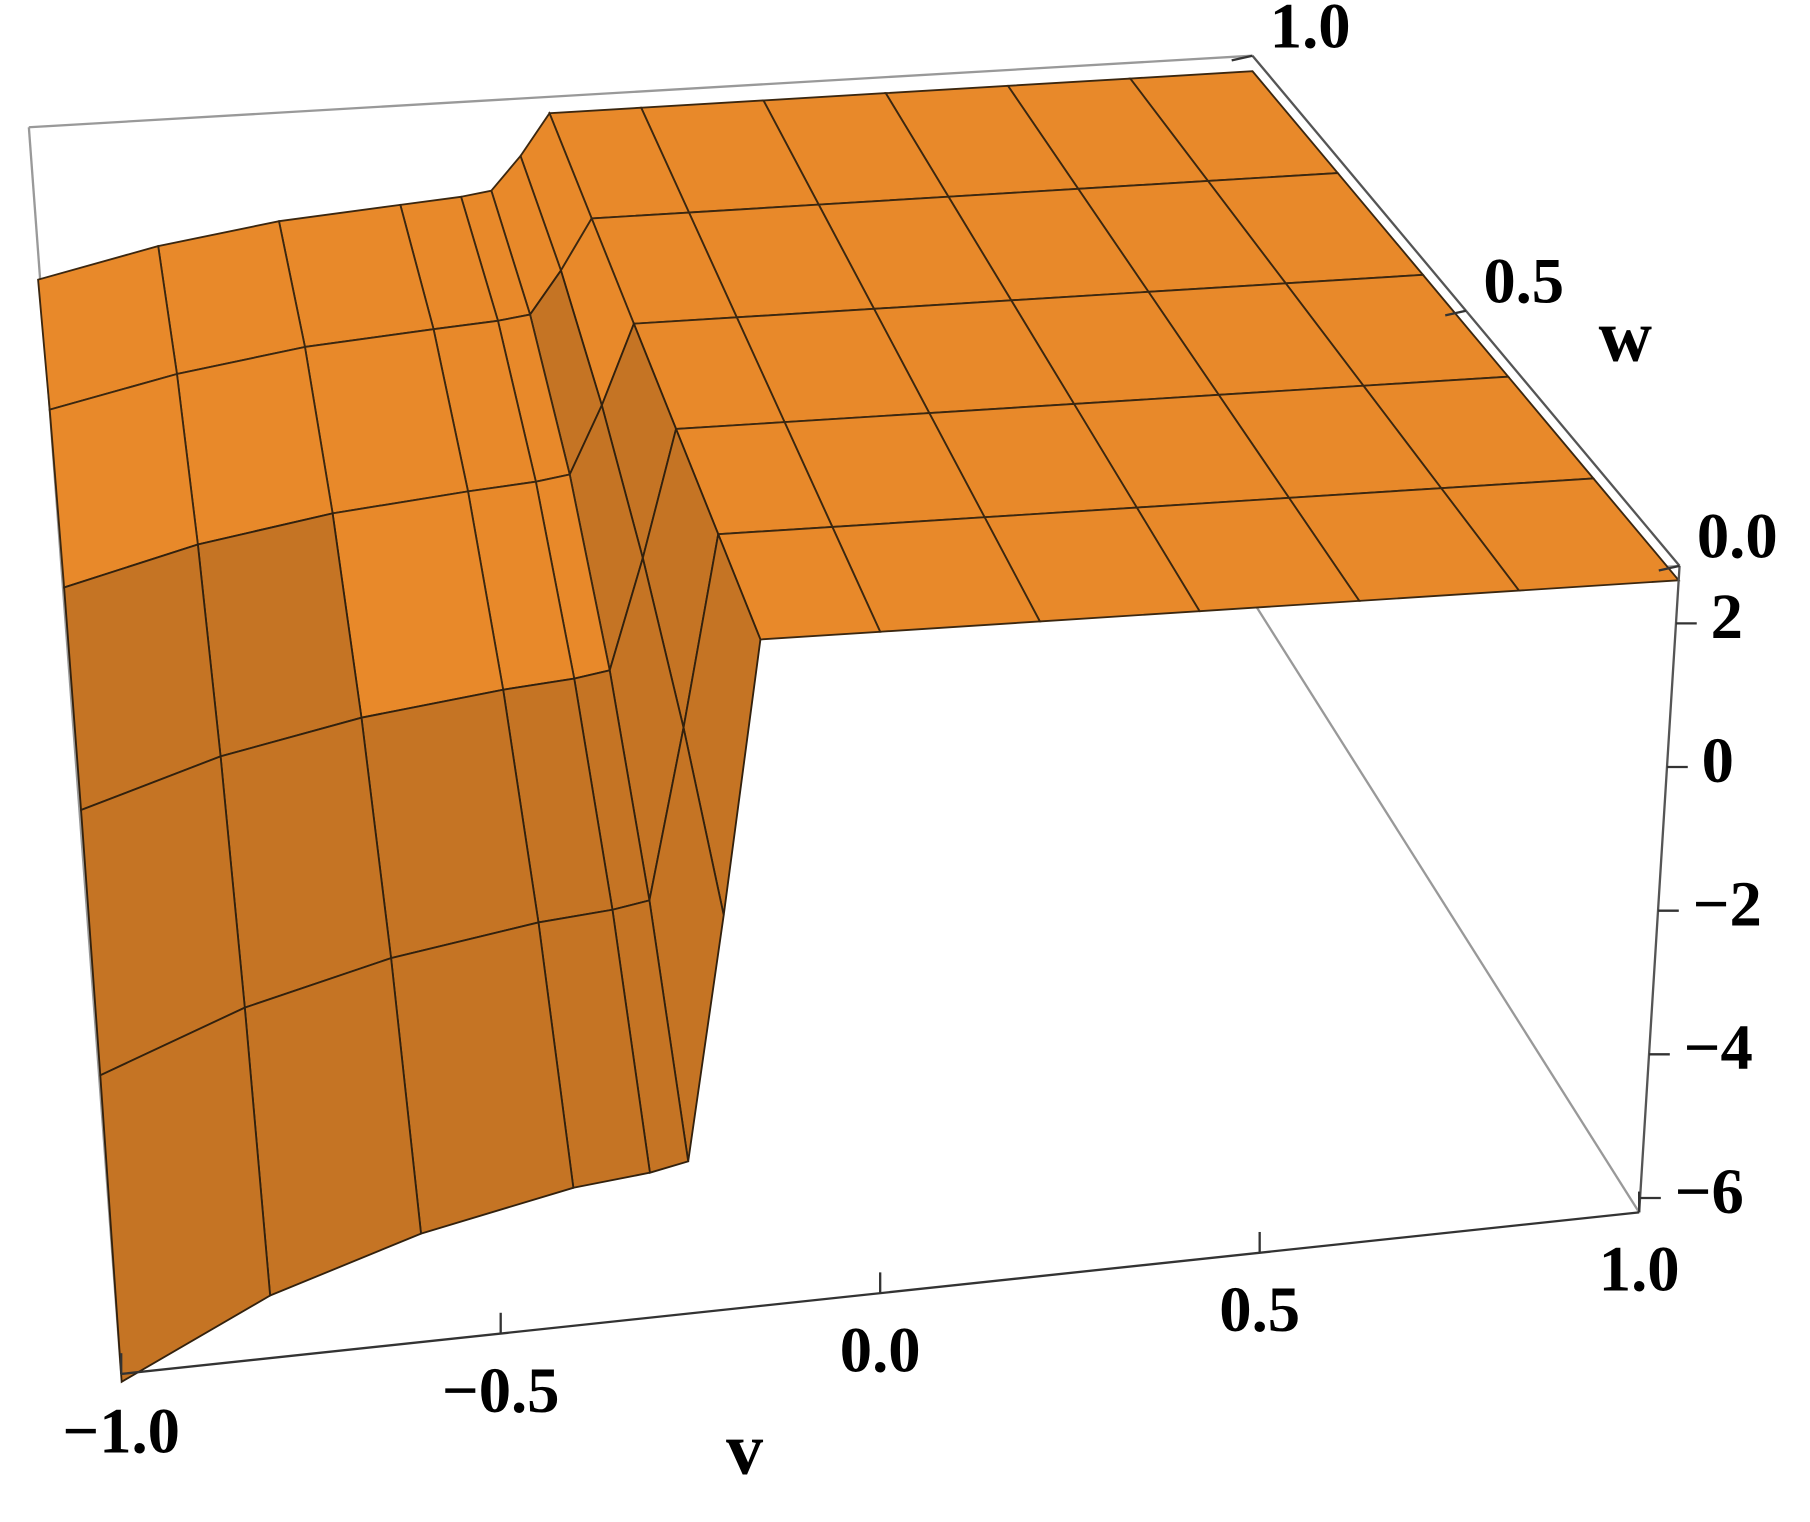 The width and height of the screenshot is (1810, 1522). Describe the element at coordinates (880, 1349) in the screenshot. I see `x-tick-label: 0.0` at that location.